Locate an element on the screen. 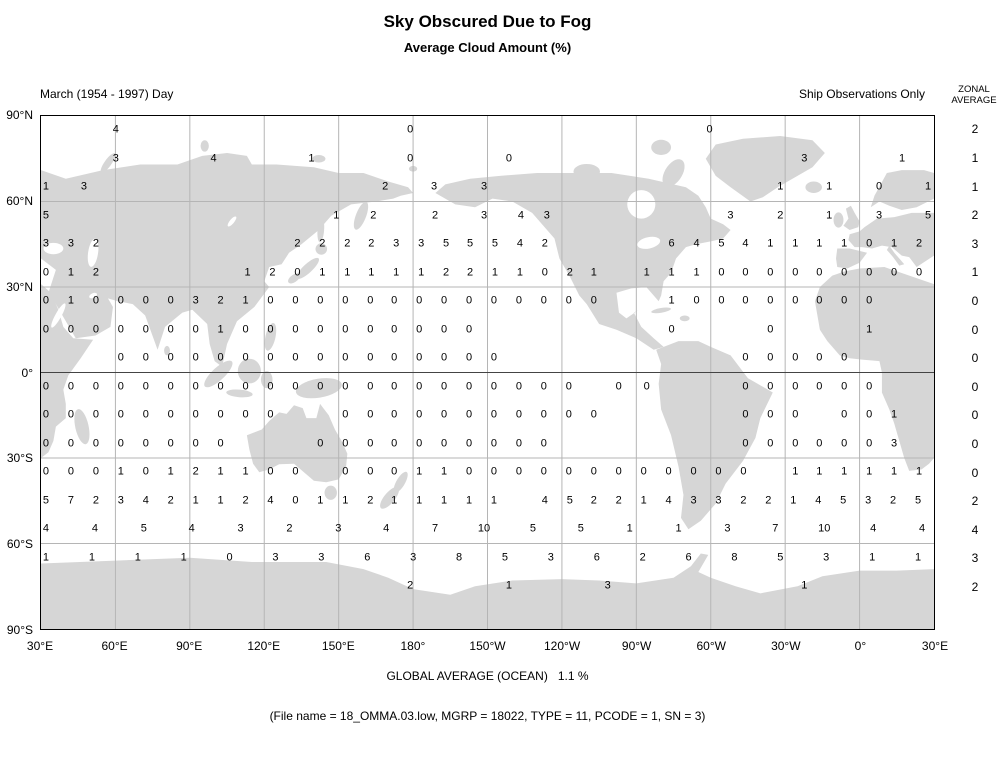  lon-tick-label: 60°E is located at coordinates (114, 646).